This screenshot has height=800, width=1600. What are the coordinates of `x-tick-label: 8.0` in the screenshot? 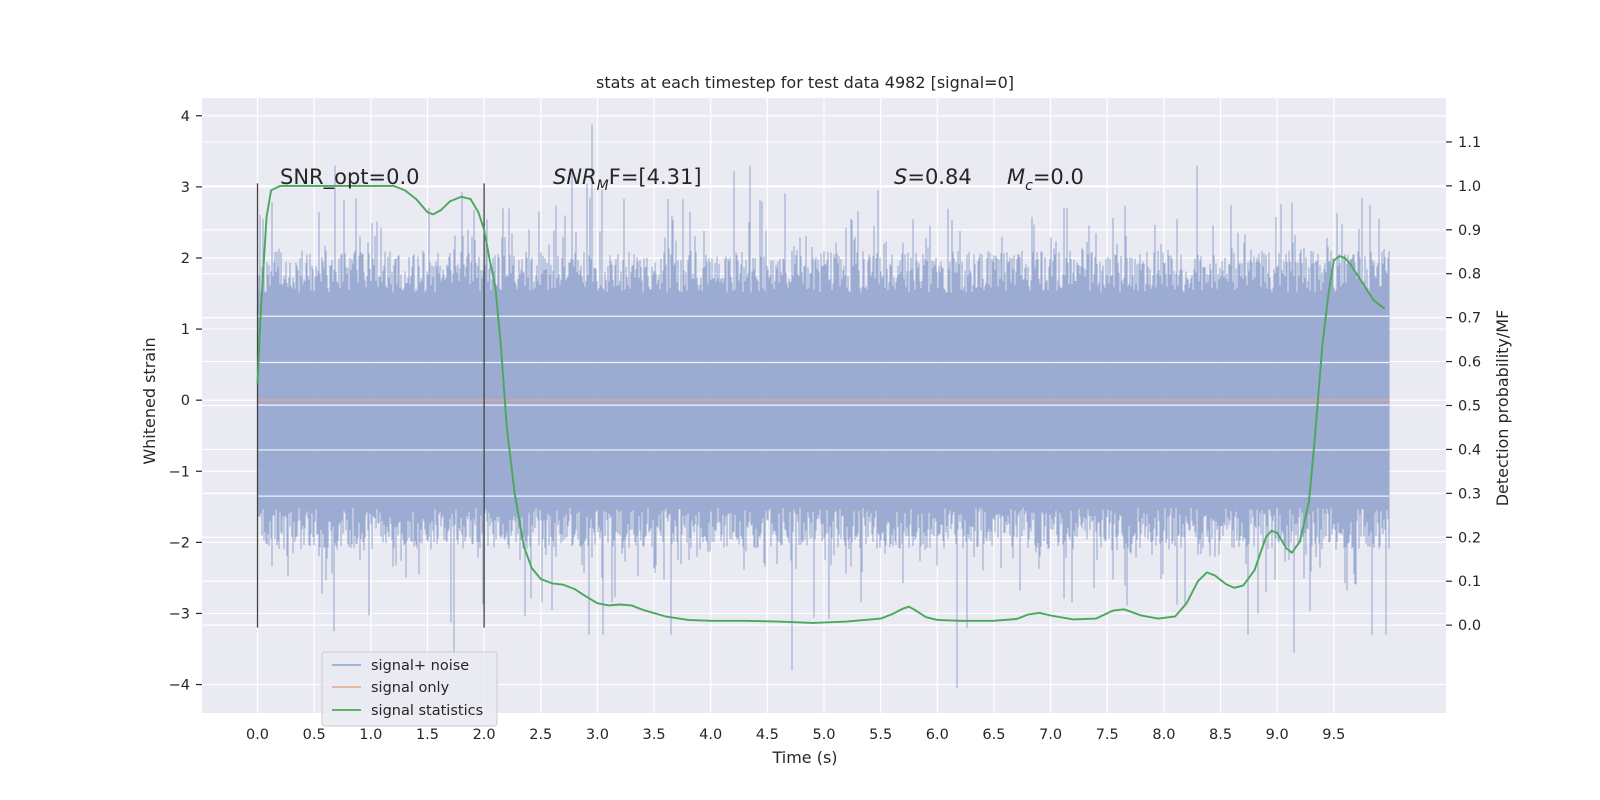 It's located at (1163, 735).